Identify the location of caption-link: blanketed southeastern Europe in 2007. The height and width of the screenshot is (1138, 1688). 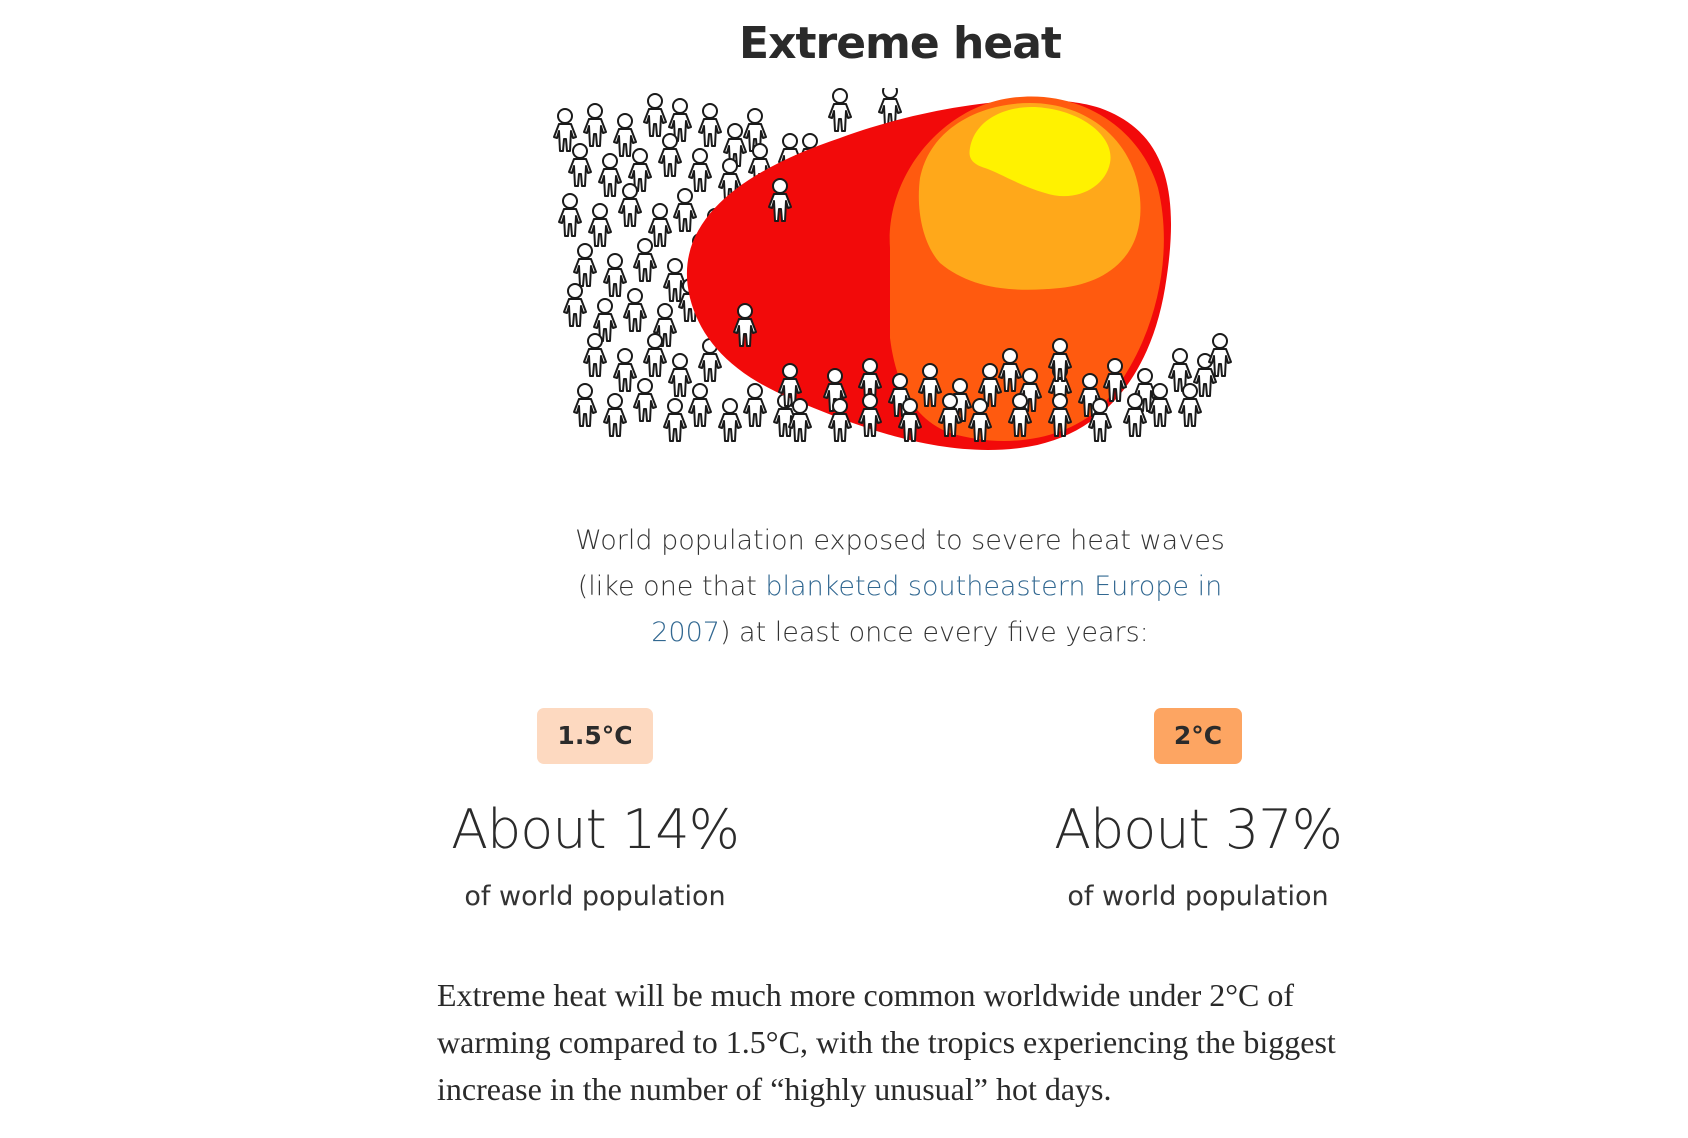
(937, 609).